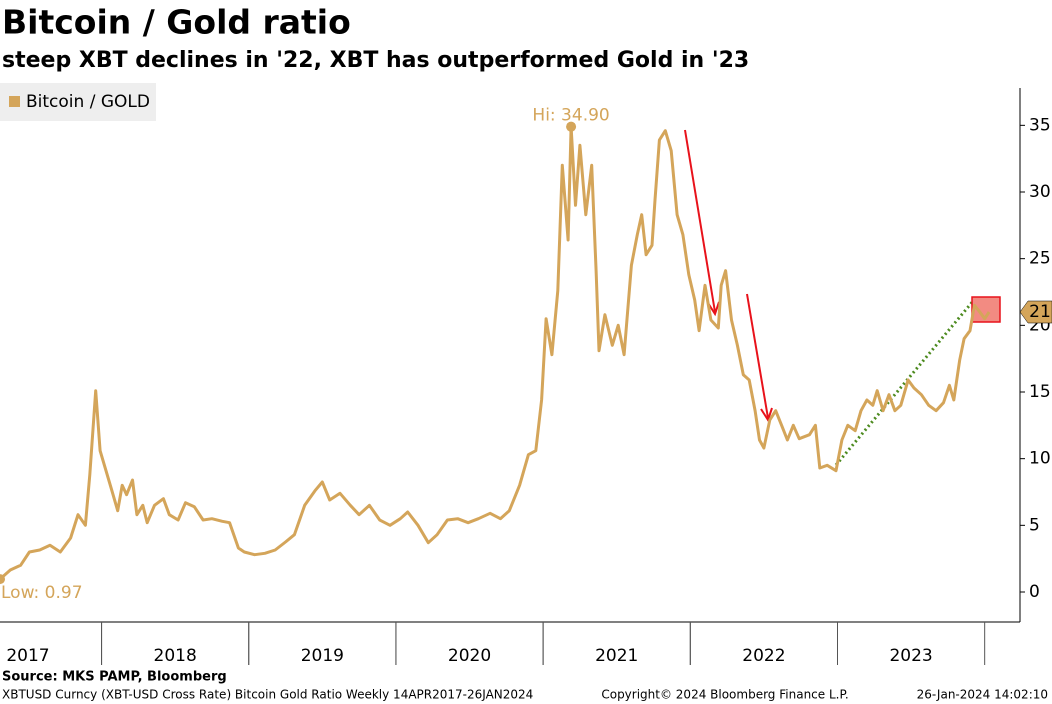 The width and height of the screenshot is (1052, 704). What do you see at coordinates (1040, 125) in the screenshot?
I see `y-tick-label: 35` at bounding box center [1040, 125].